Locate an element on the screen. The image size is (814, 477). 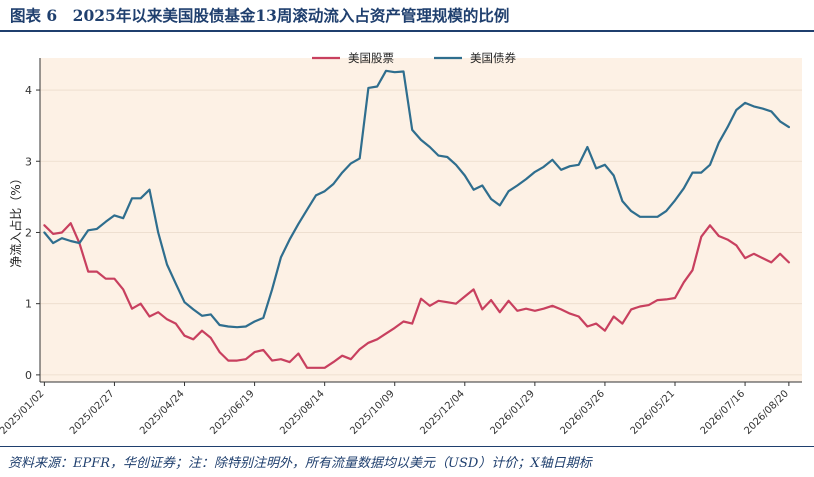
y-axis-label: 净流入占比（%） is located at coordinates (15, 219).